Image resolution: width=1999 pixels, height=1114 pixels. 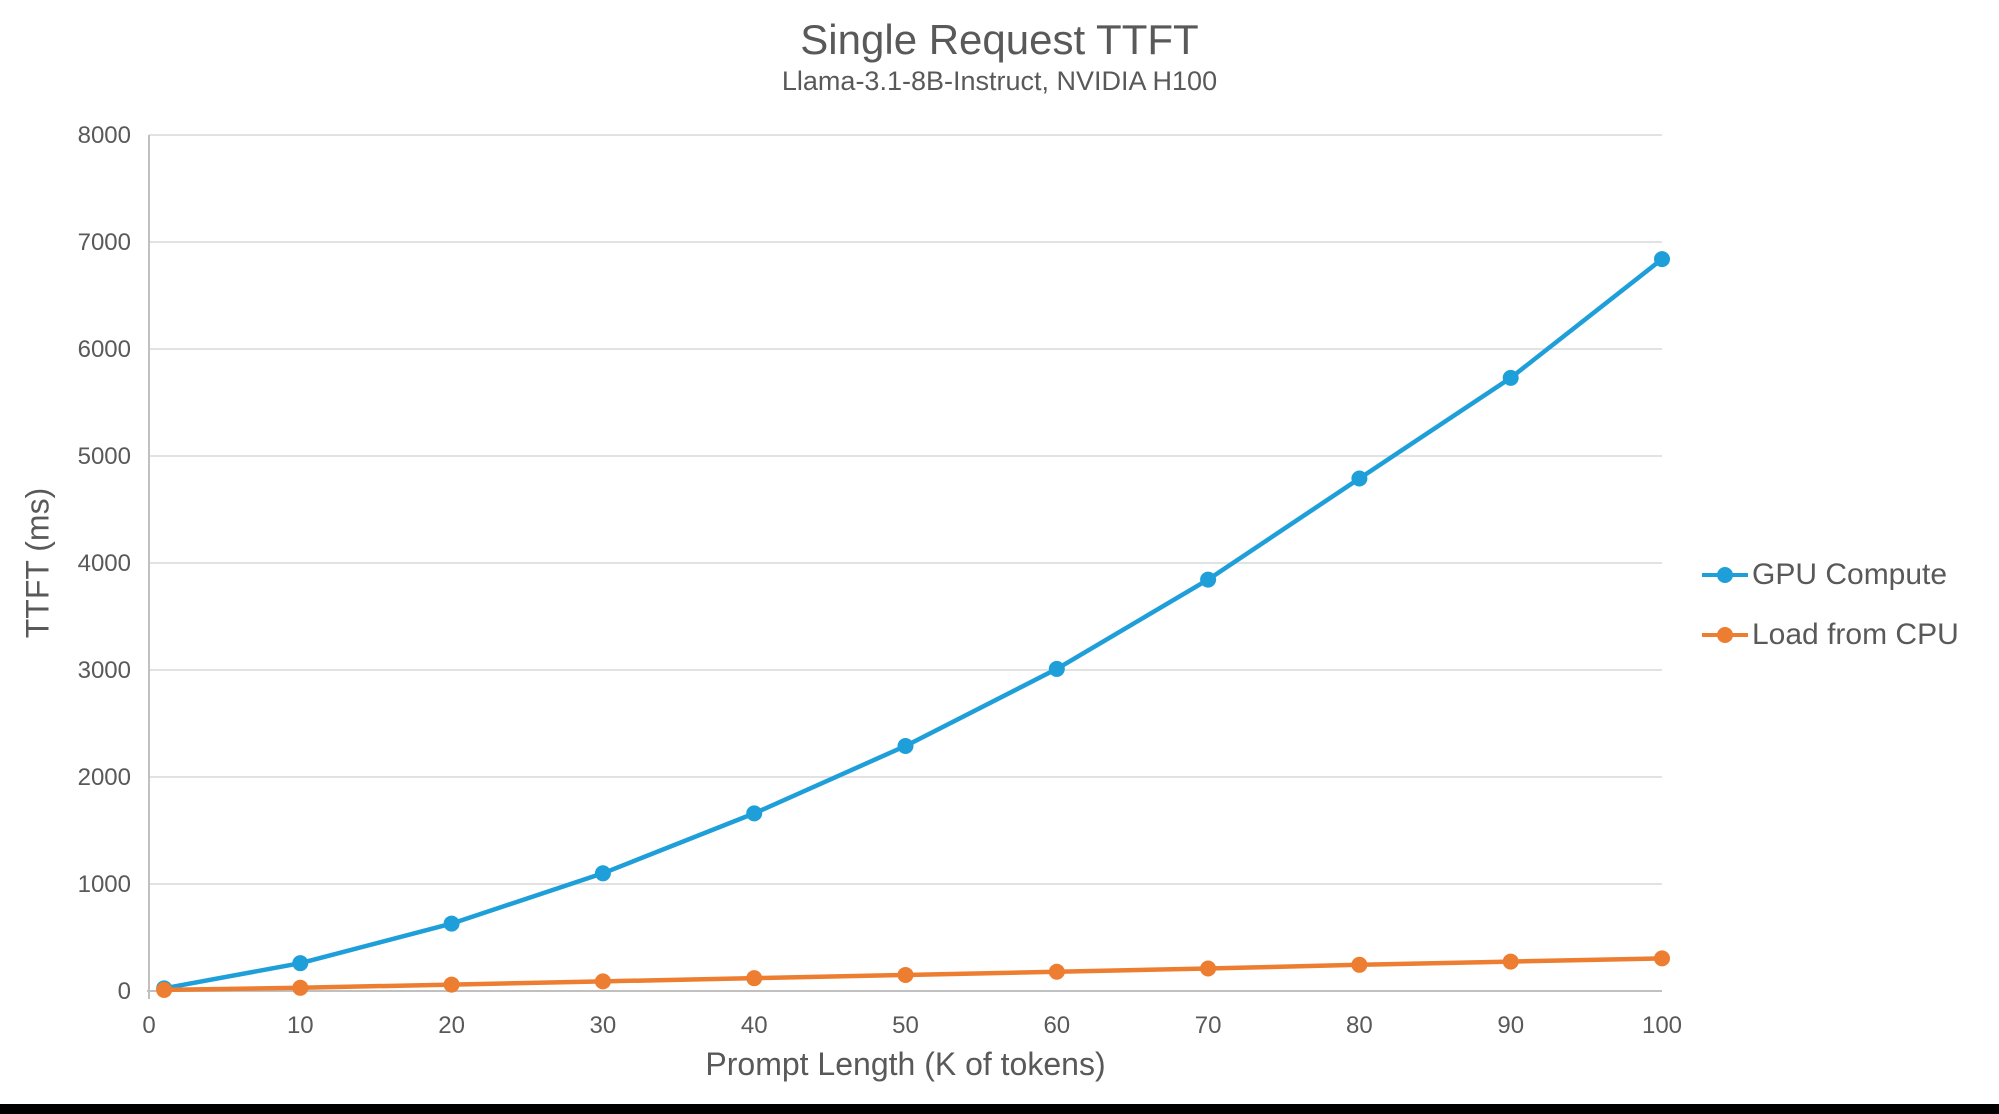 What do you see at coordinates (754, 1025) in the screenshot?
I see `svg-text: 40` at bounding box center [754, 1025].